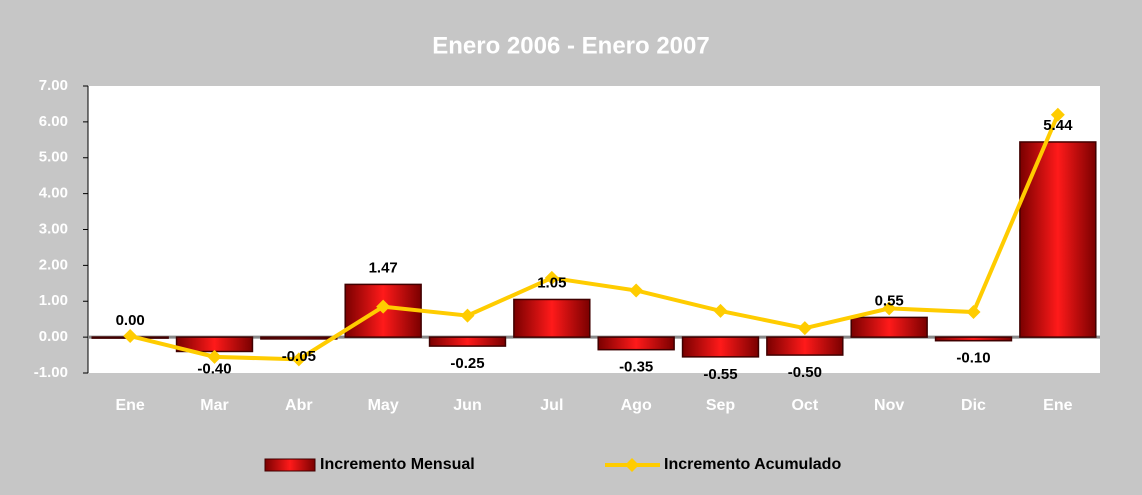 The width and height of the screenshot is (1142, 495). What do you see at coordinates (467, 405) in the screenshot?
I see `x-tick-label: Jun` at bounding box center [467, 405].